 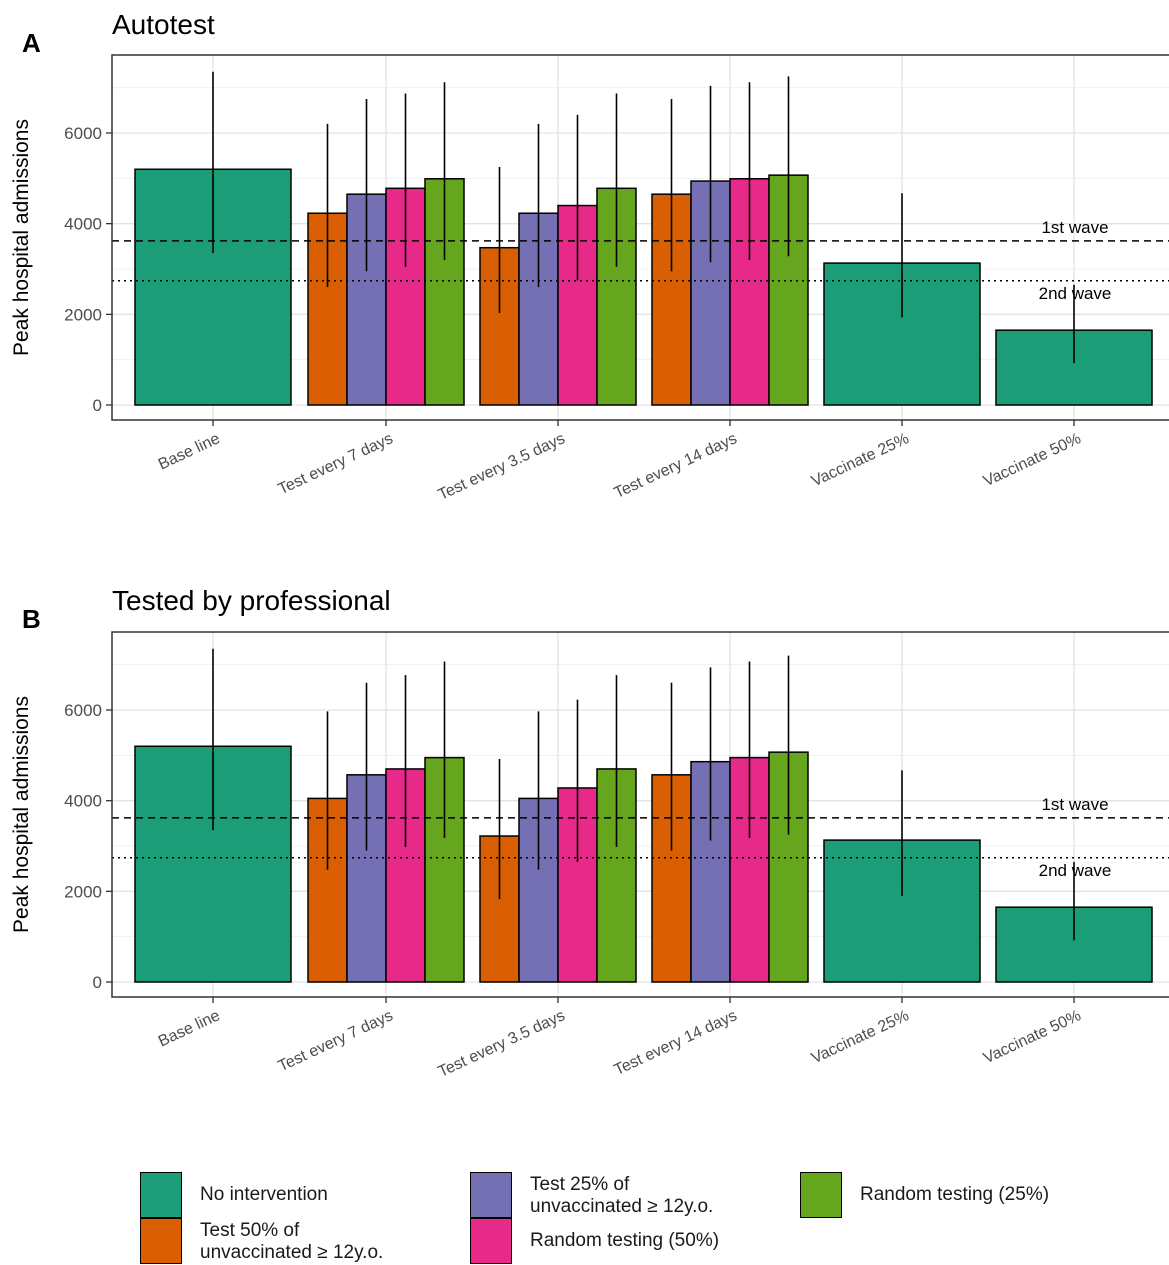 What do you see at coordinates (31, 619) in the screenshot?
I see `panel-label: B` at bounding box center [31, 619].